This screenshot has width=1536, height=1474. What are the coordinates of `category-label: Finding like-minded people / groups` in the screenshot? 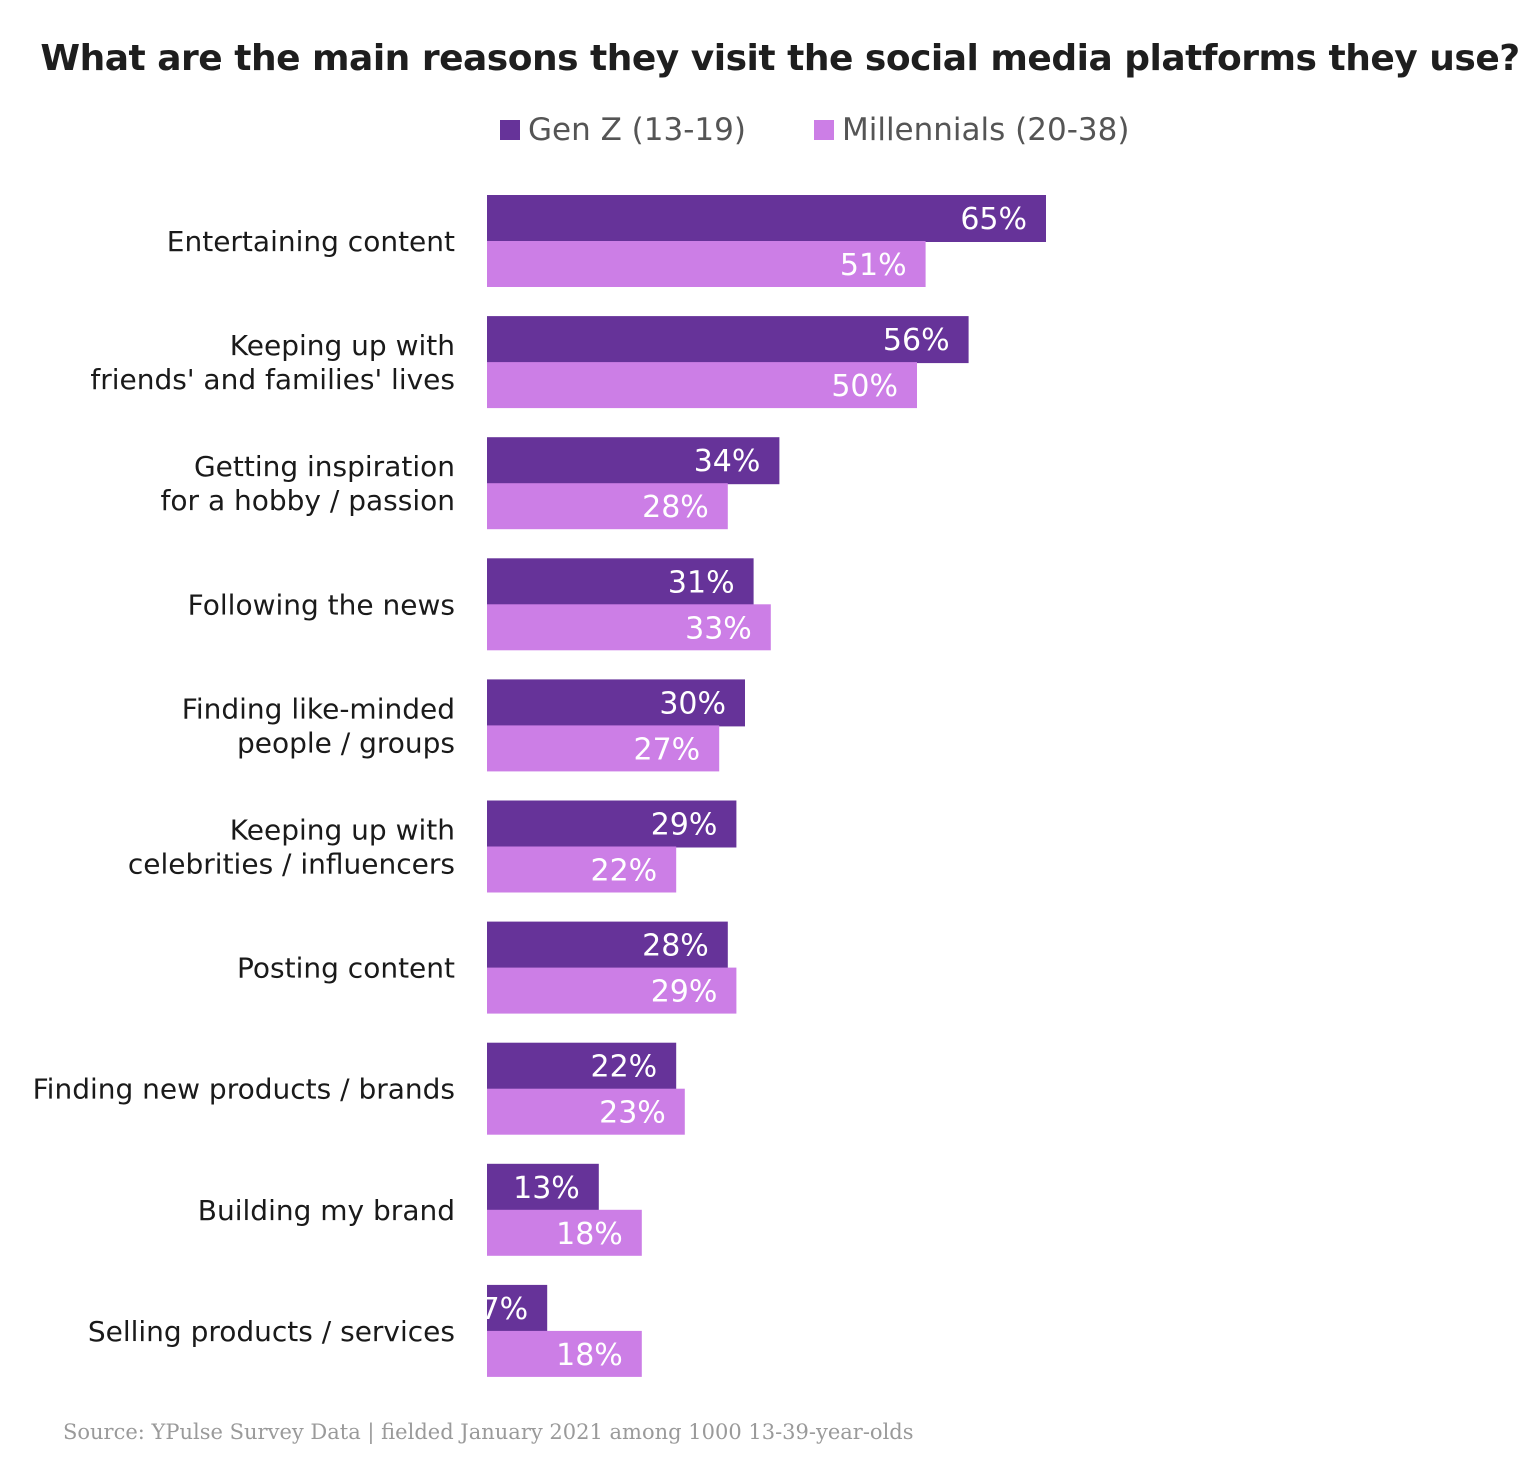 It's located at (318, 725).